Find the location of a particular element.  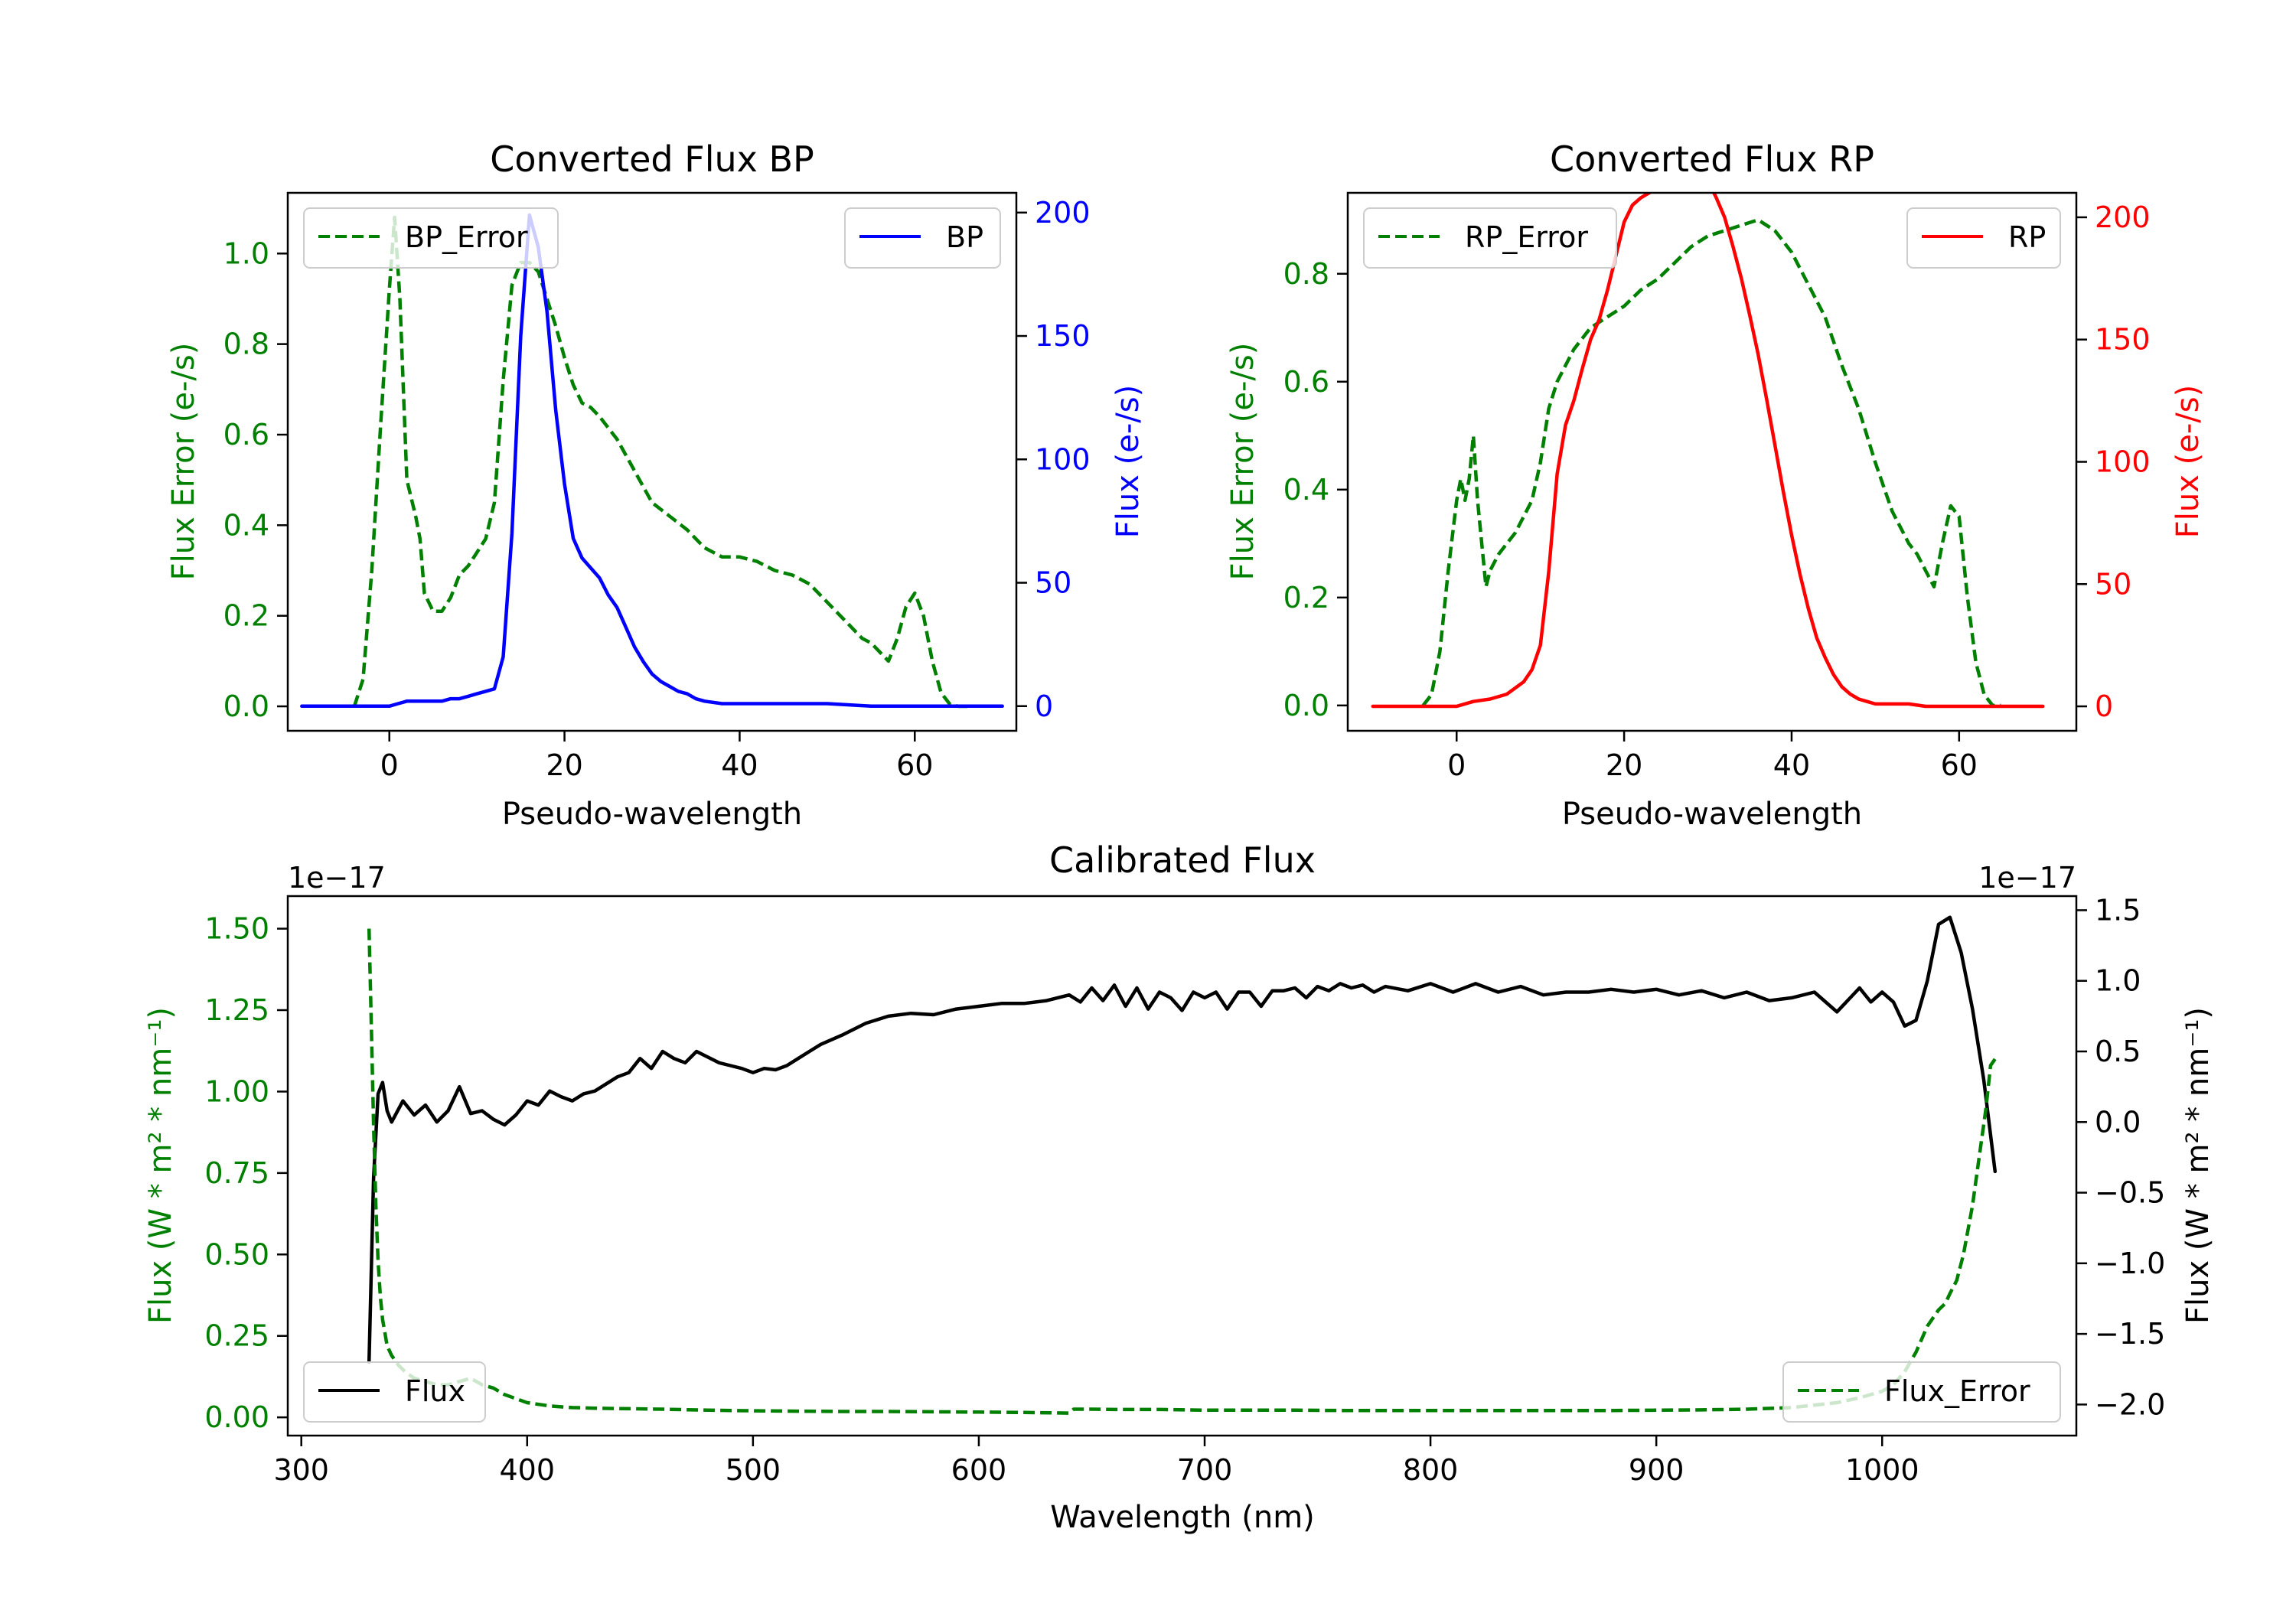

rp-legend-flux-label: RP is located at coordinates (2027, 237).